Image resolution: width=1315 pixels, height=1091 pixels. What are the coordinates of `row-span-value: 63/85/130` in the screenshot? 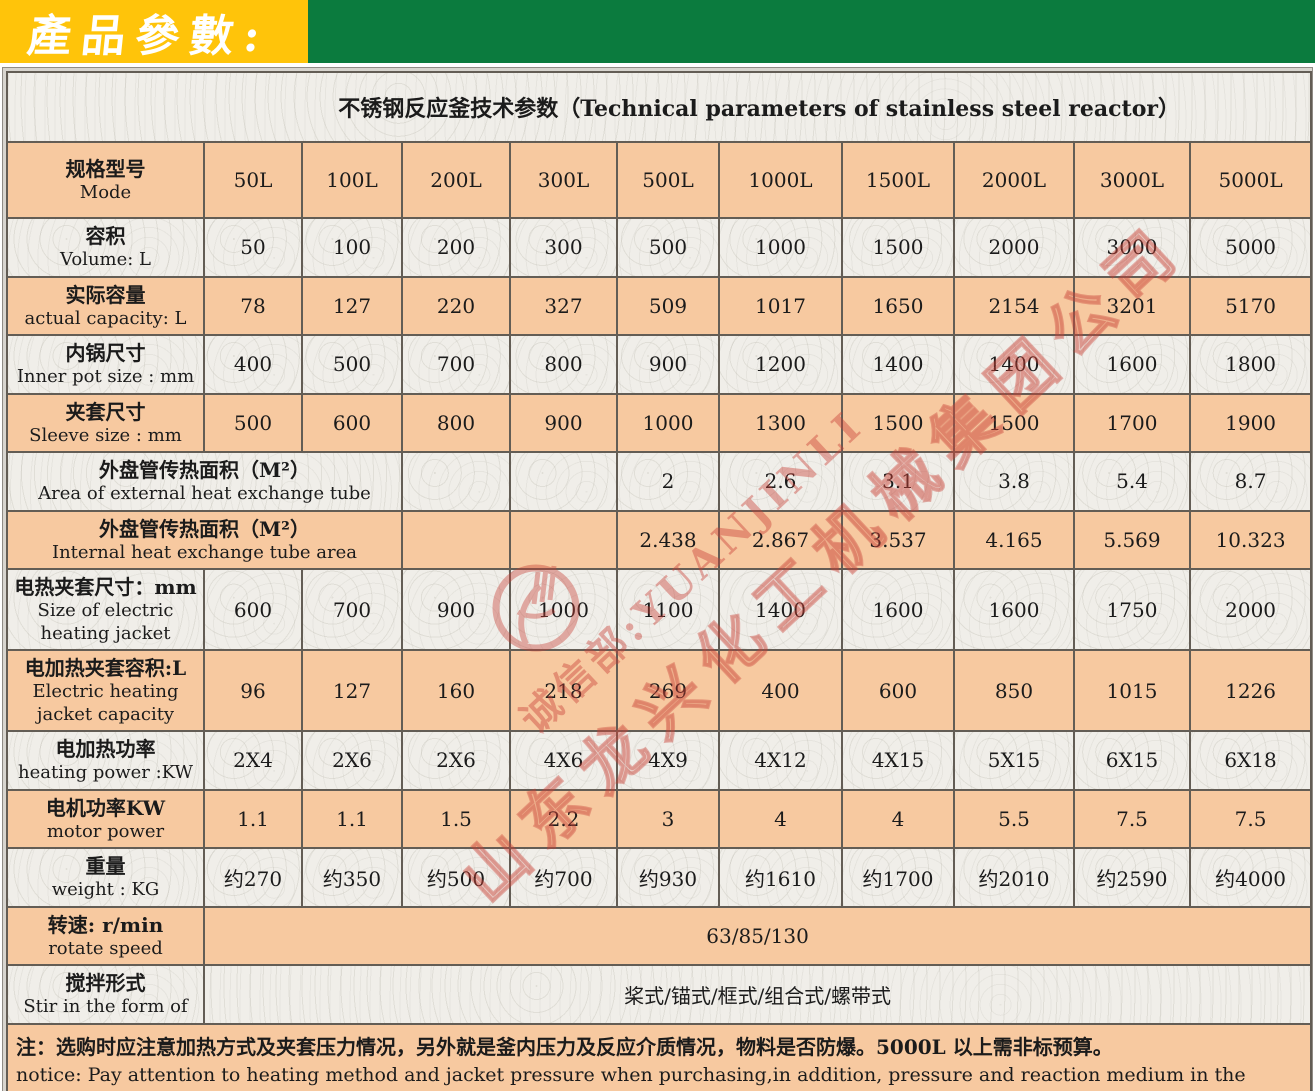 It's located at (757, 935).